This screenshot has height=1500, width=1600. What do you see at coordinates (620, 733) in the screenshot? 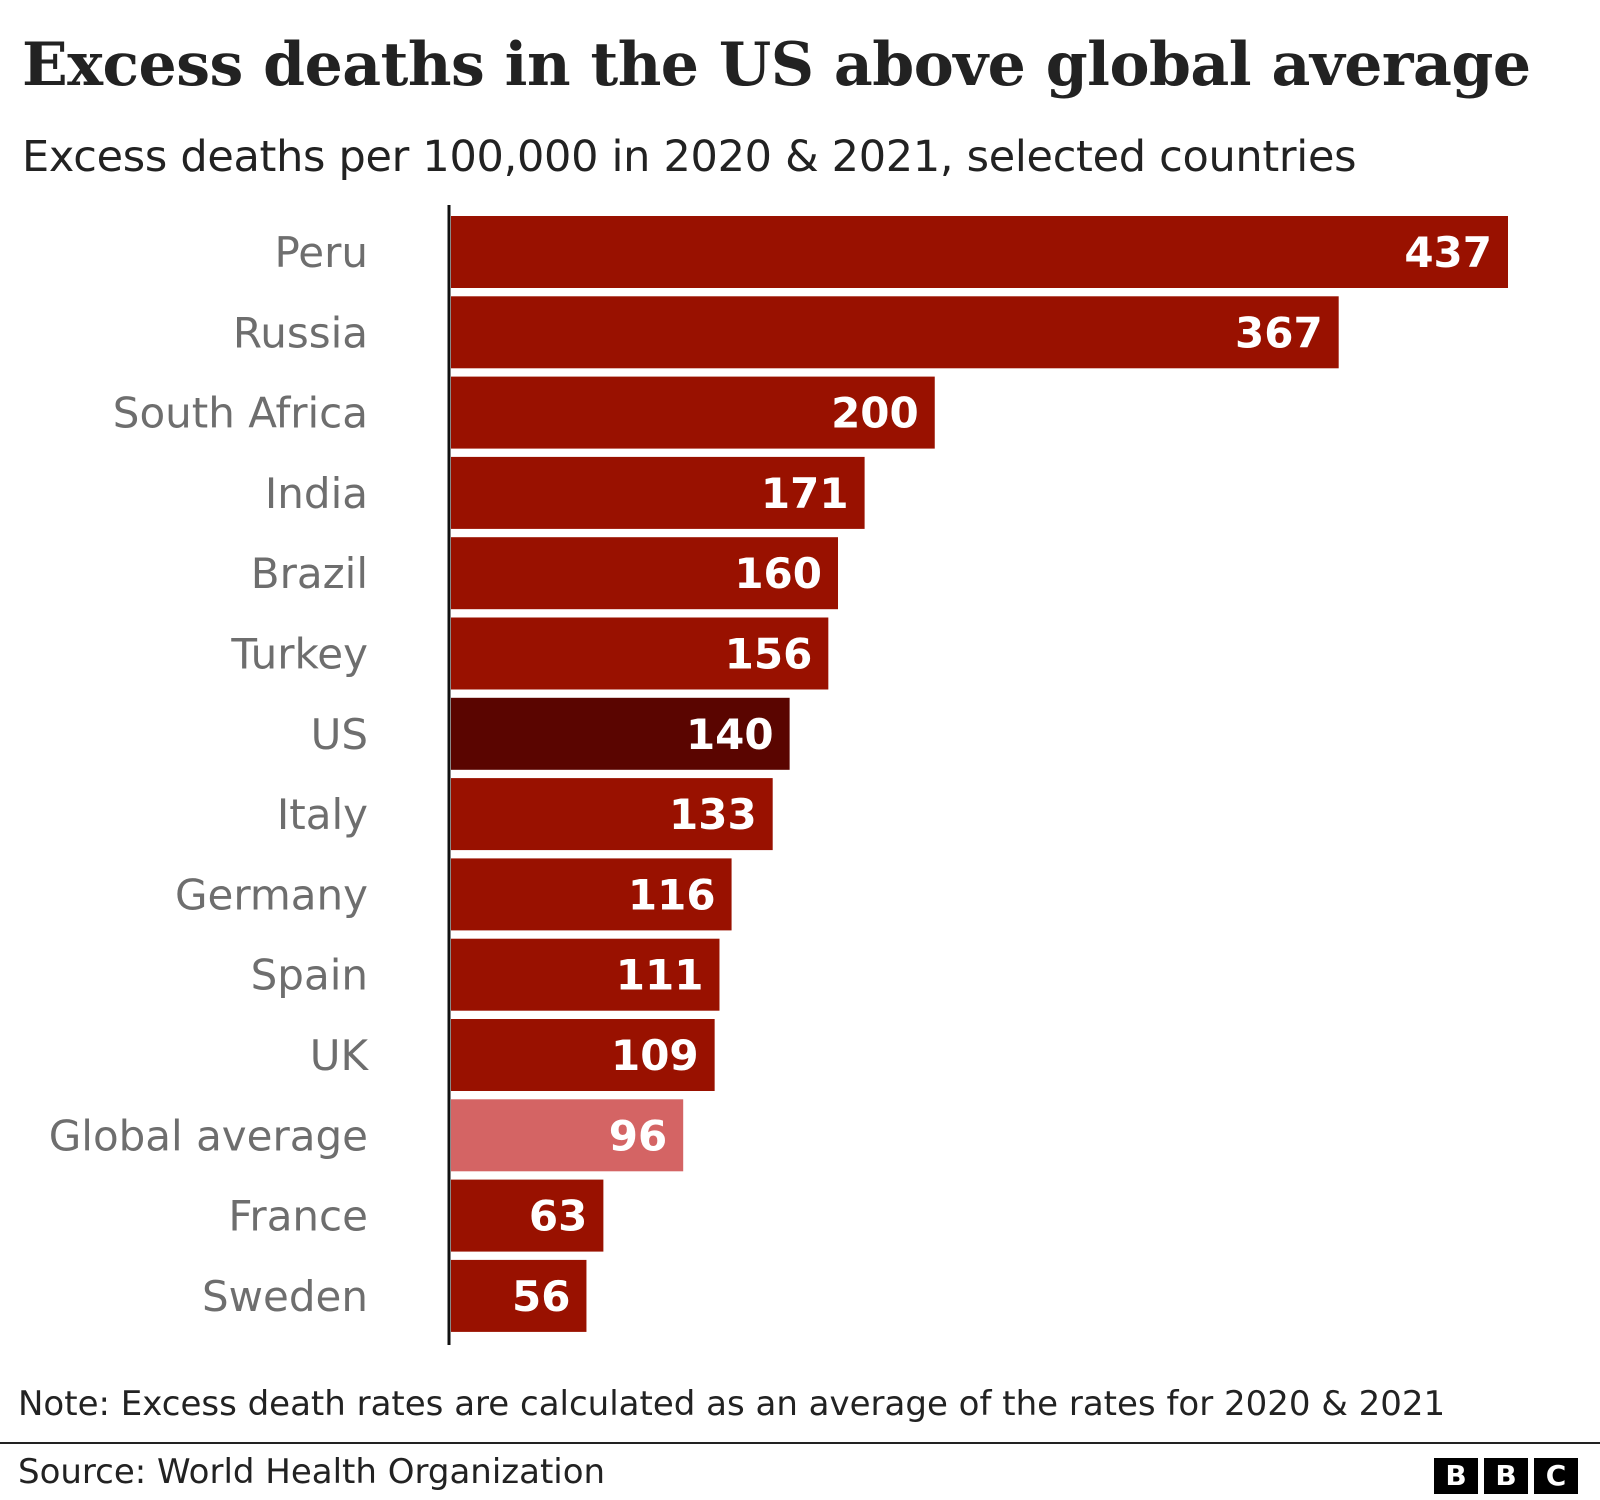
I see `bar-us` at bounding box center [620, 733].